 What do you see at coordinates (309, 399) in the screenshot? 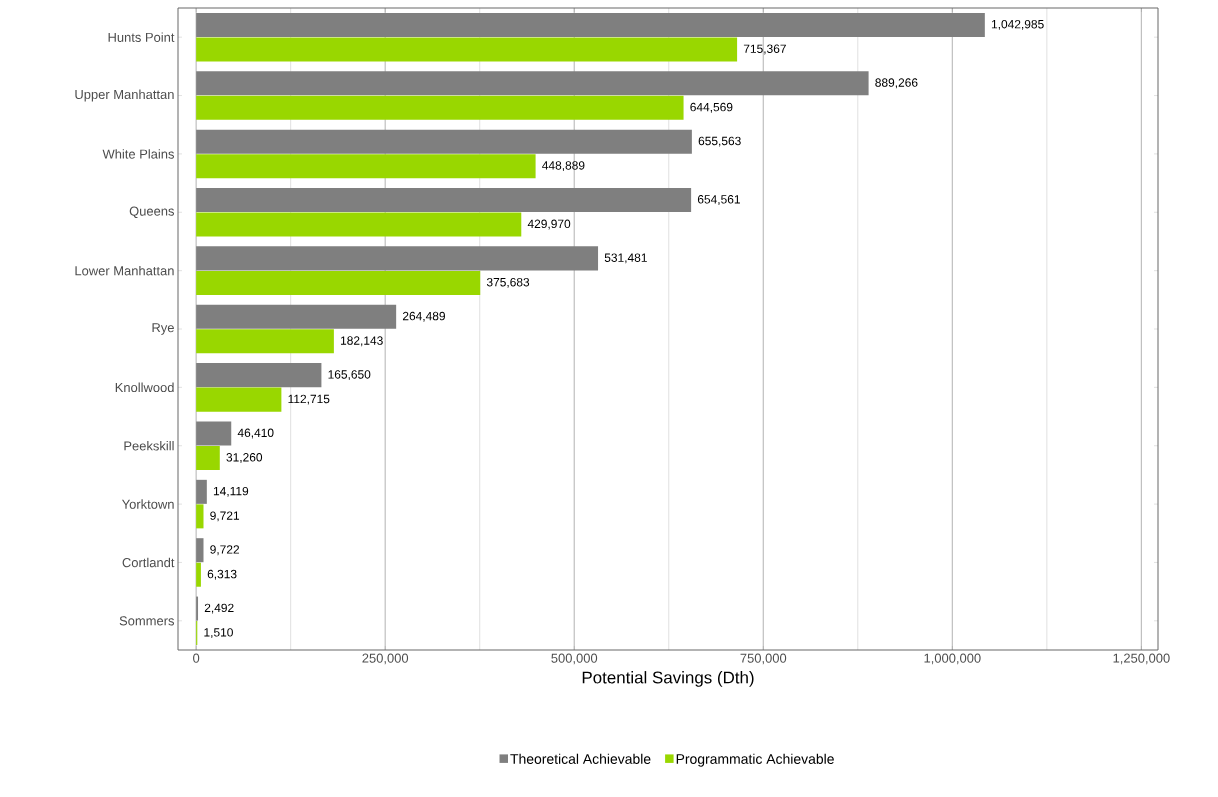
I see `data-label: 112,715` at bounding box center [309, 399].